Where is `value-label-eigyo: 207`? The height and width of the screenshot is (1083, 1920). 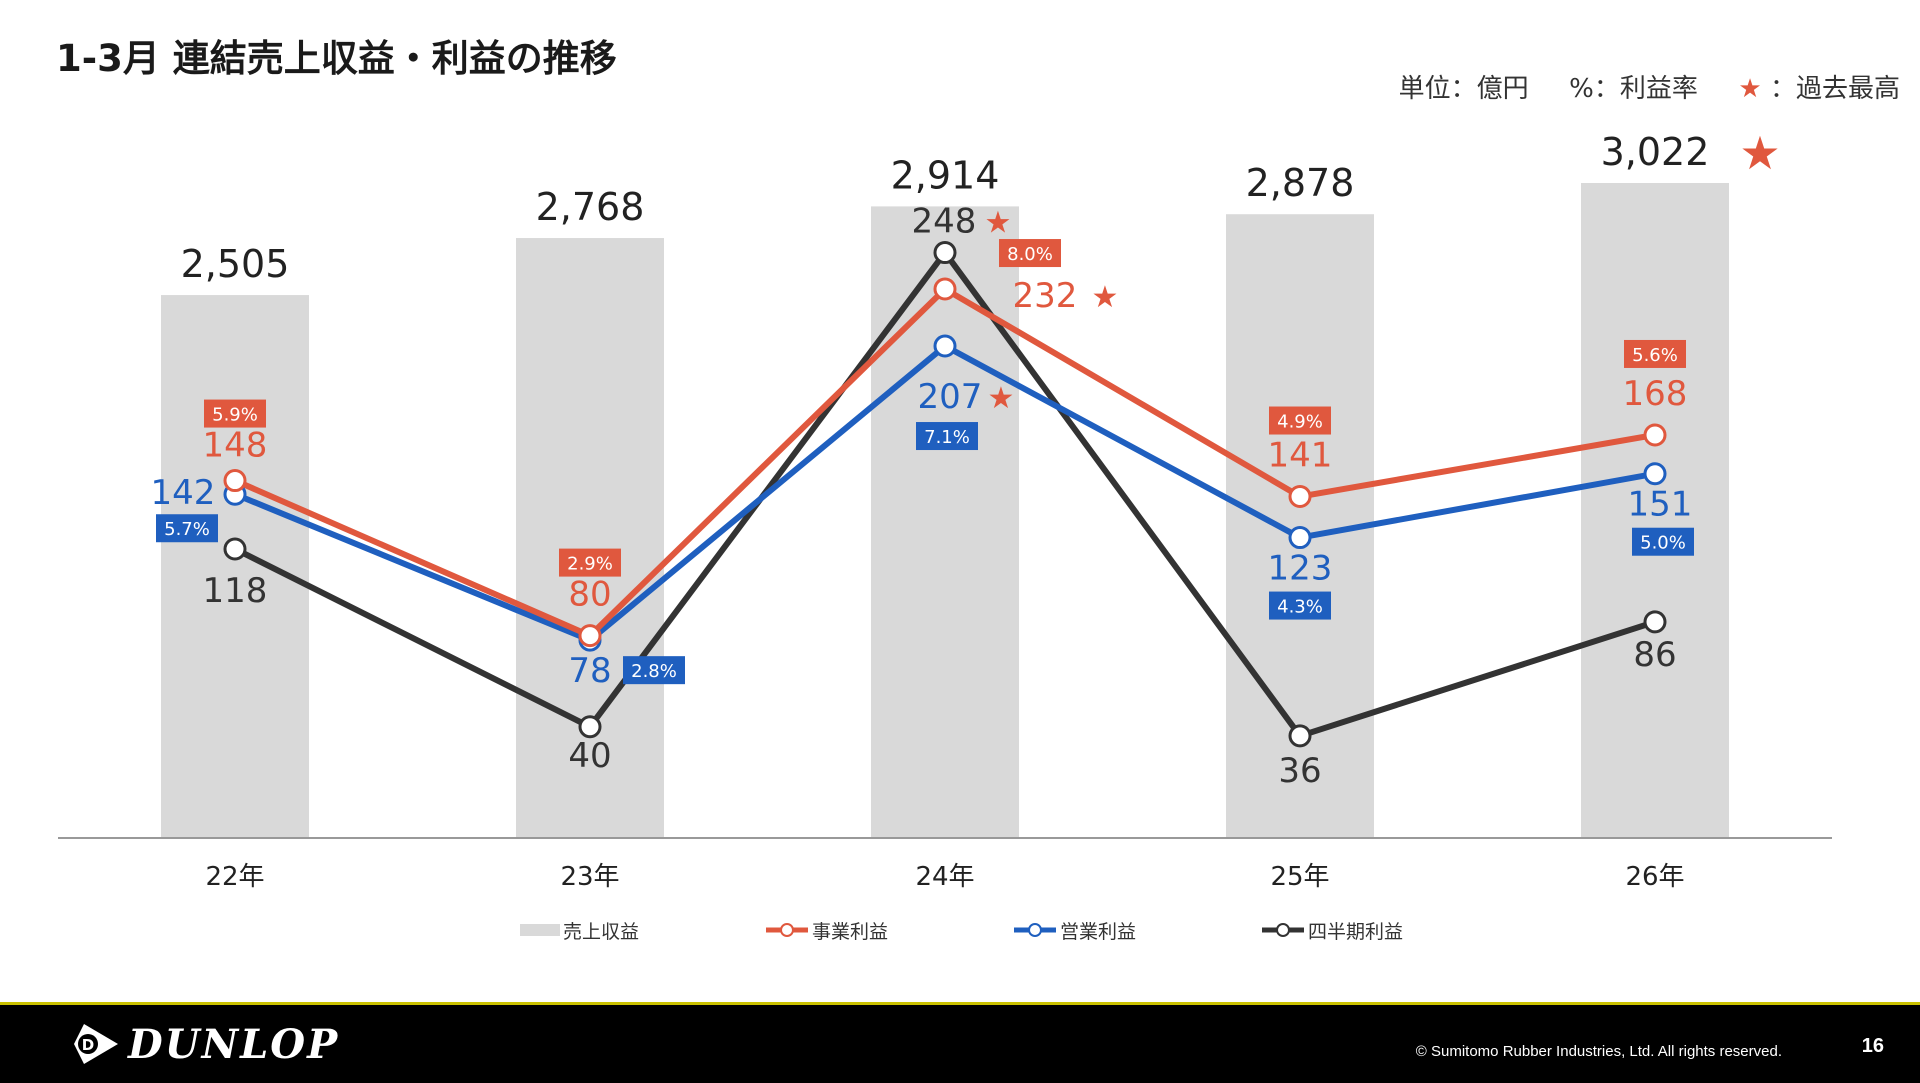 value-label-eigyo: 207 is located at coordinates (950, 397).